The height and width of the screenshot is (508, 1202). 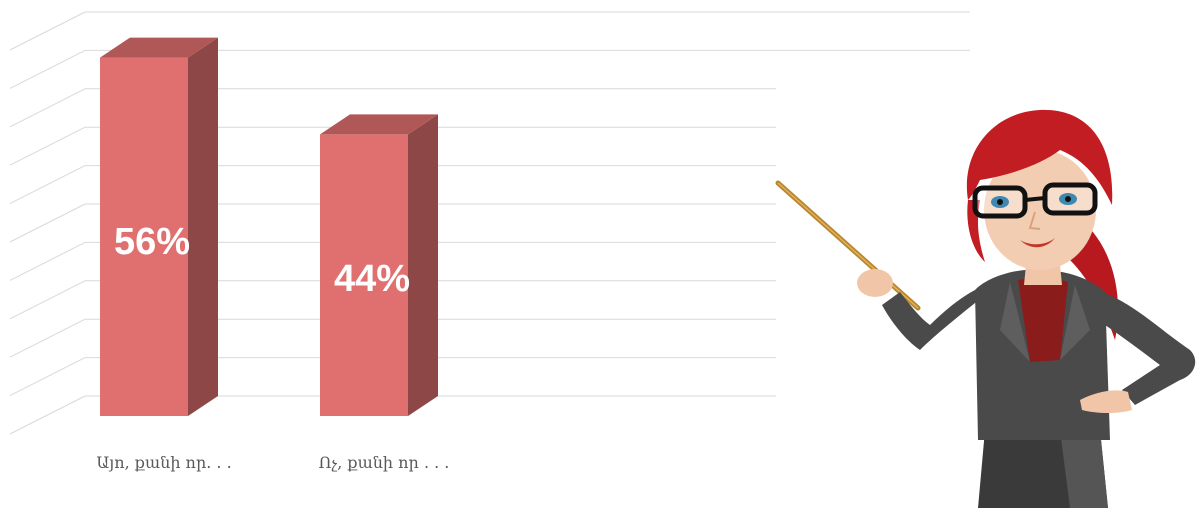 What do you see at coordinates (163, 462) in the screenshot?
I see `category-label: Այո, քանի որ. . .` at bounding box center [163, 462].